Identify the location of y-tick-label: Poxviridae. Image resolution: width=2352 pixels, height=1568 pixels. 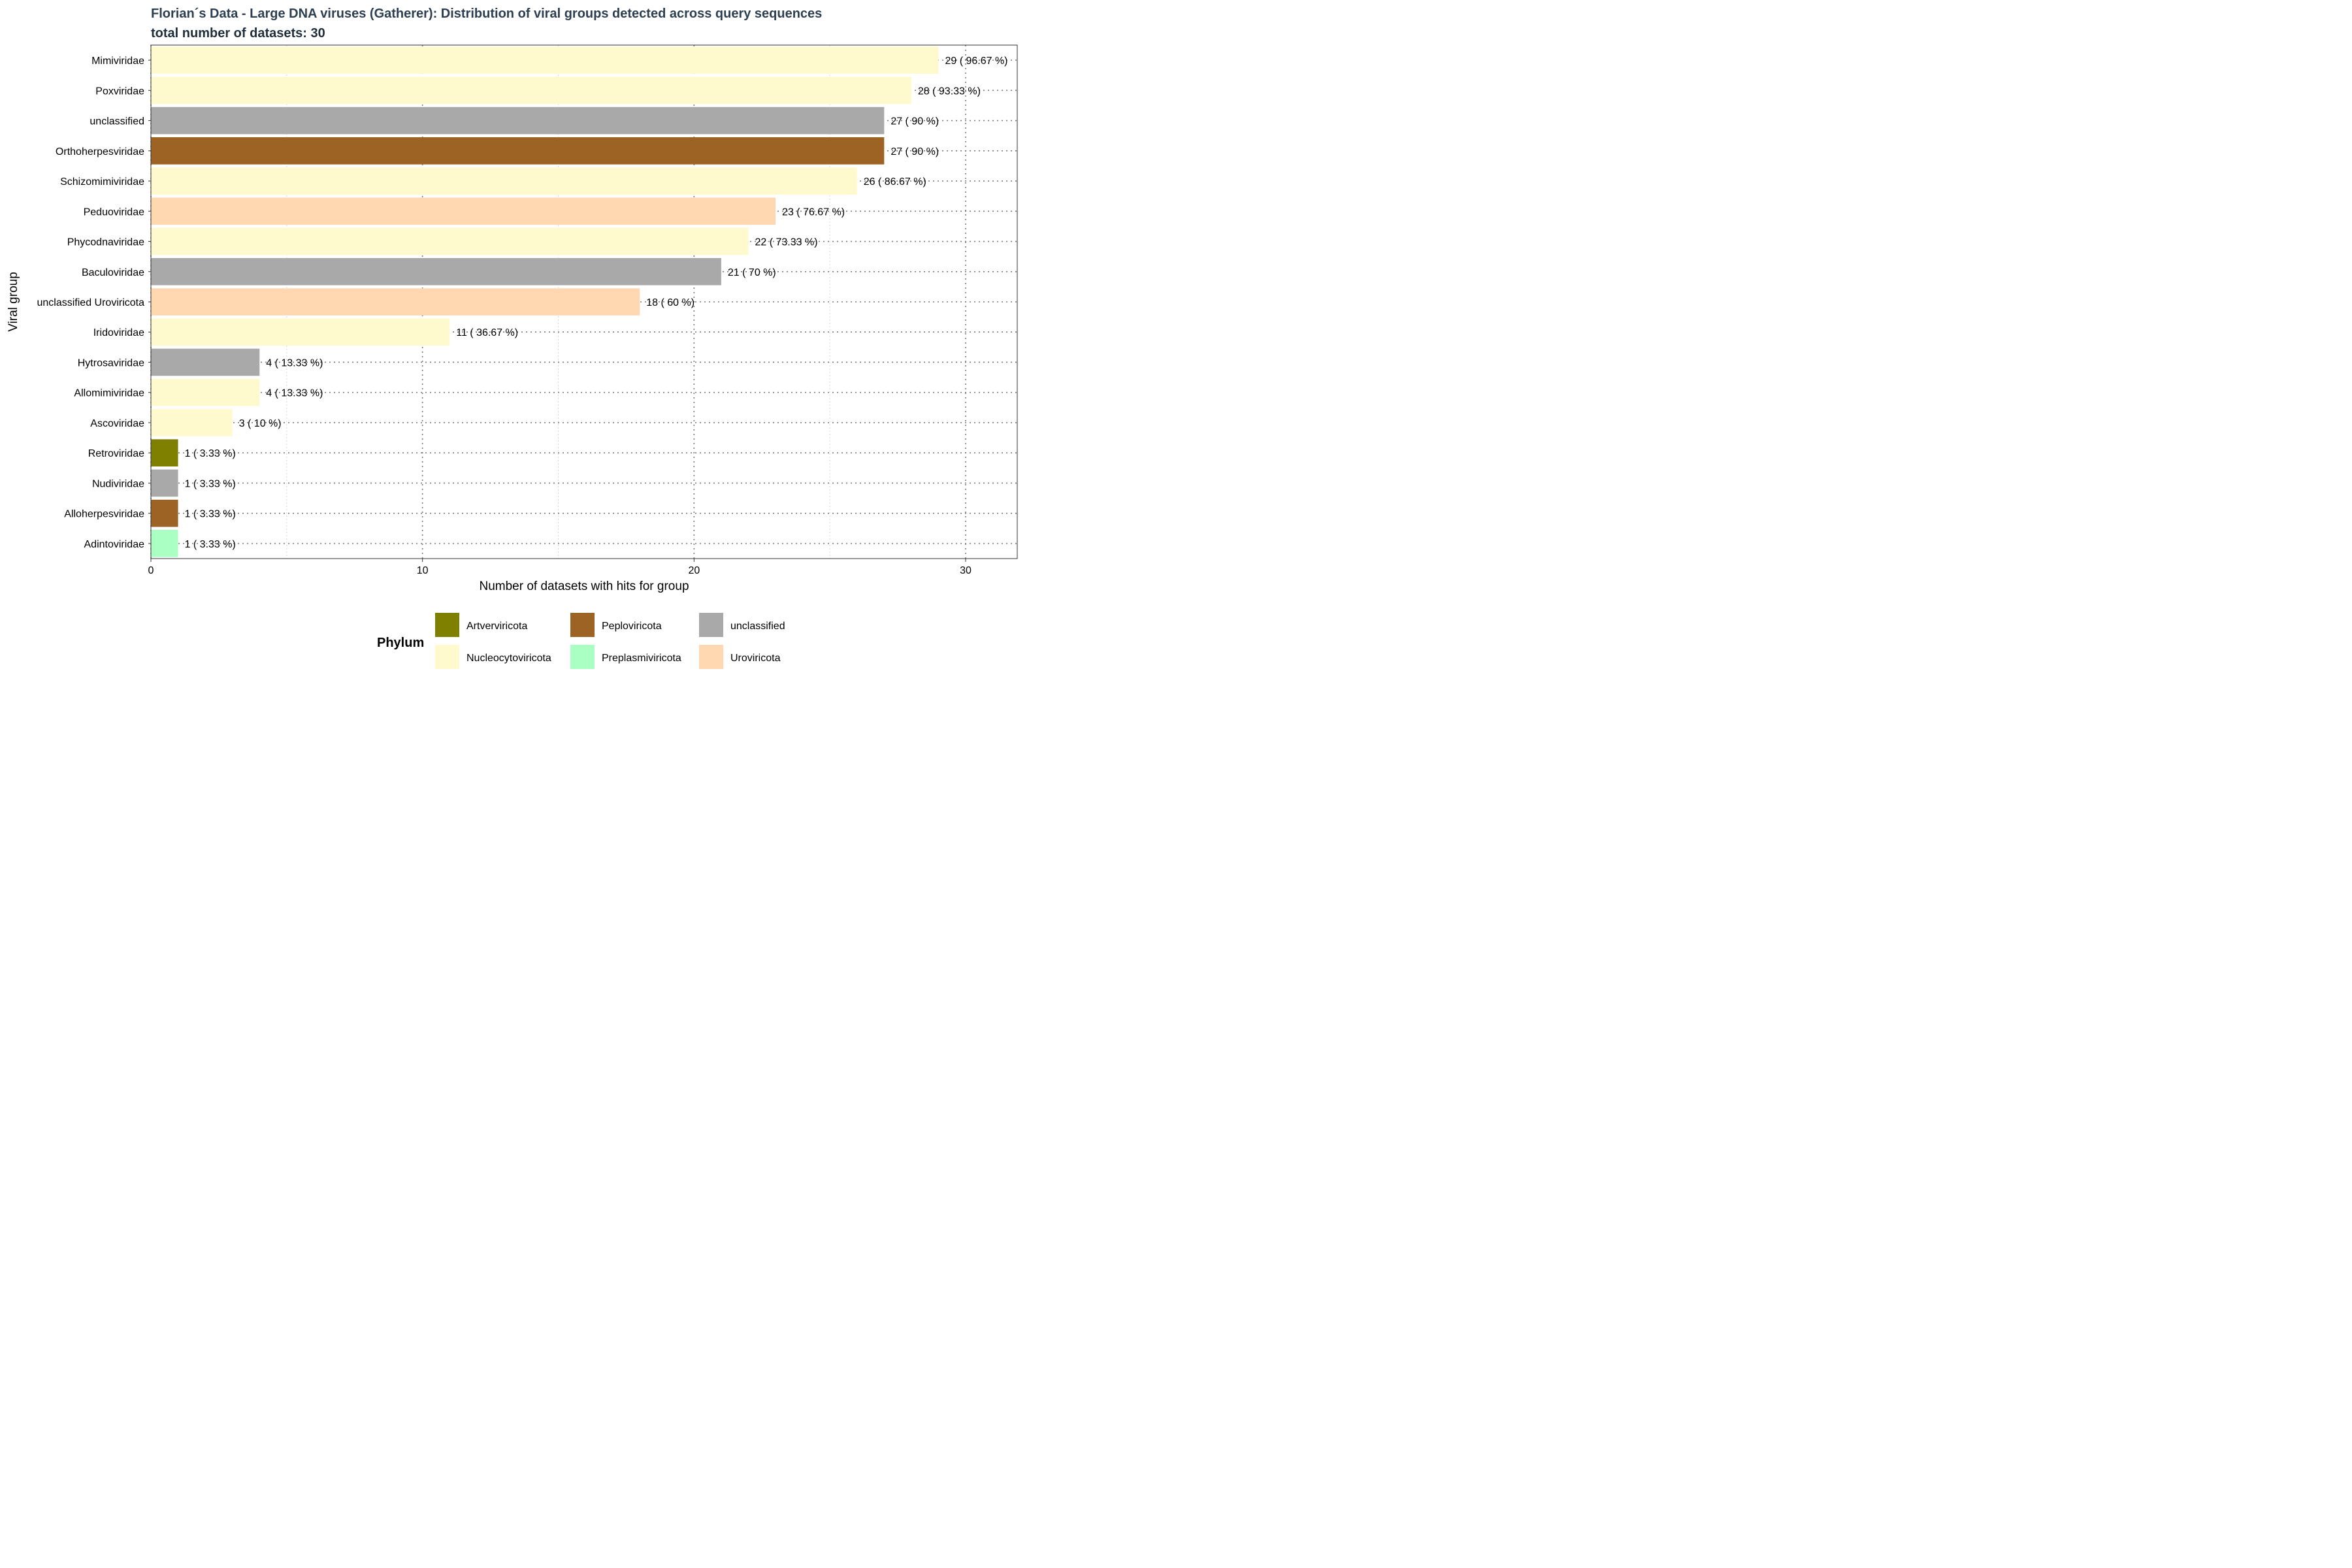
(119, 91).